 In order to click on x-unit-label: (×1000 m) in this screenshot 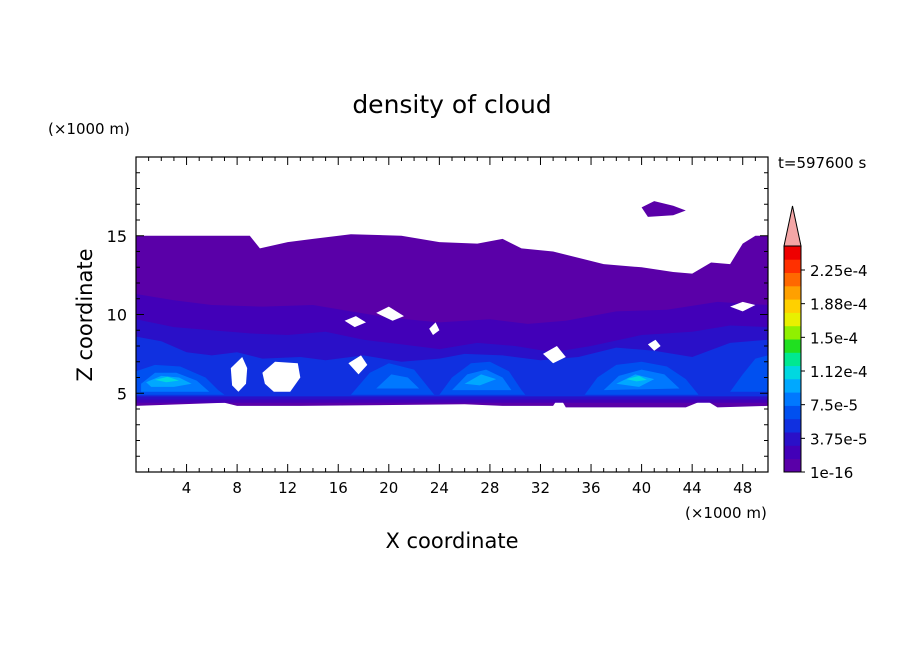, I will do `click(726, 513)`.